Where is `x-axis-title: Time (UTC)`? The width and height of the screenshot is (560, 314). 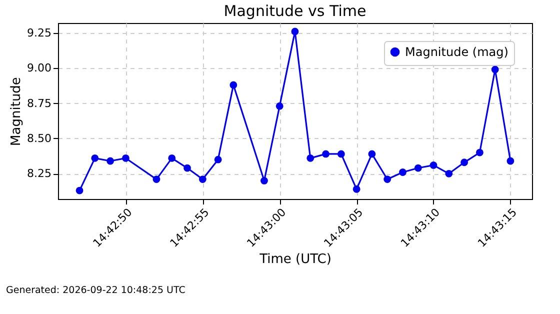 x-axis-title: Time (UTC) is located at coordinates (295, 260).